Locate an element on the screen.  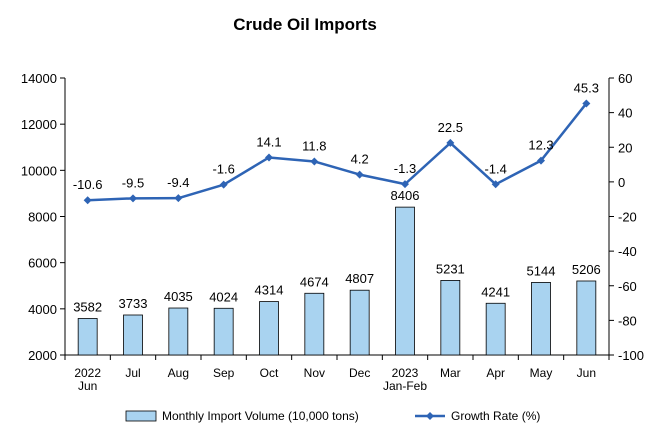
bar-value-label: 3582 is located at coordinates (87, 306).